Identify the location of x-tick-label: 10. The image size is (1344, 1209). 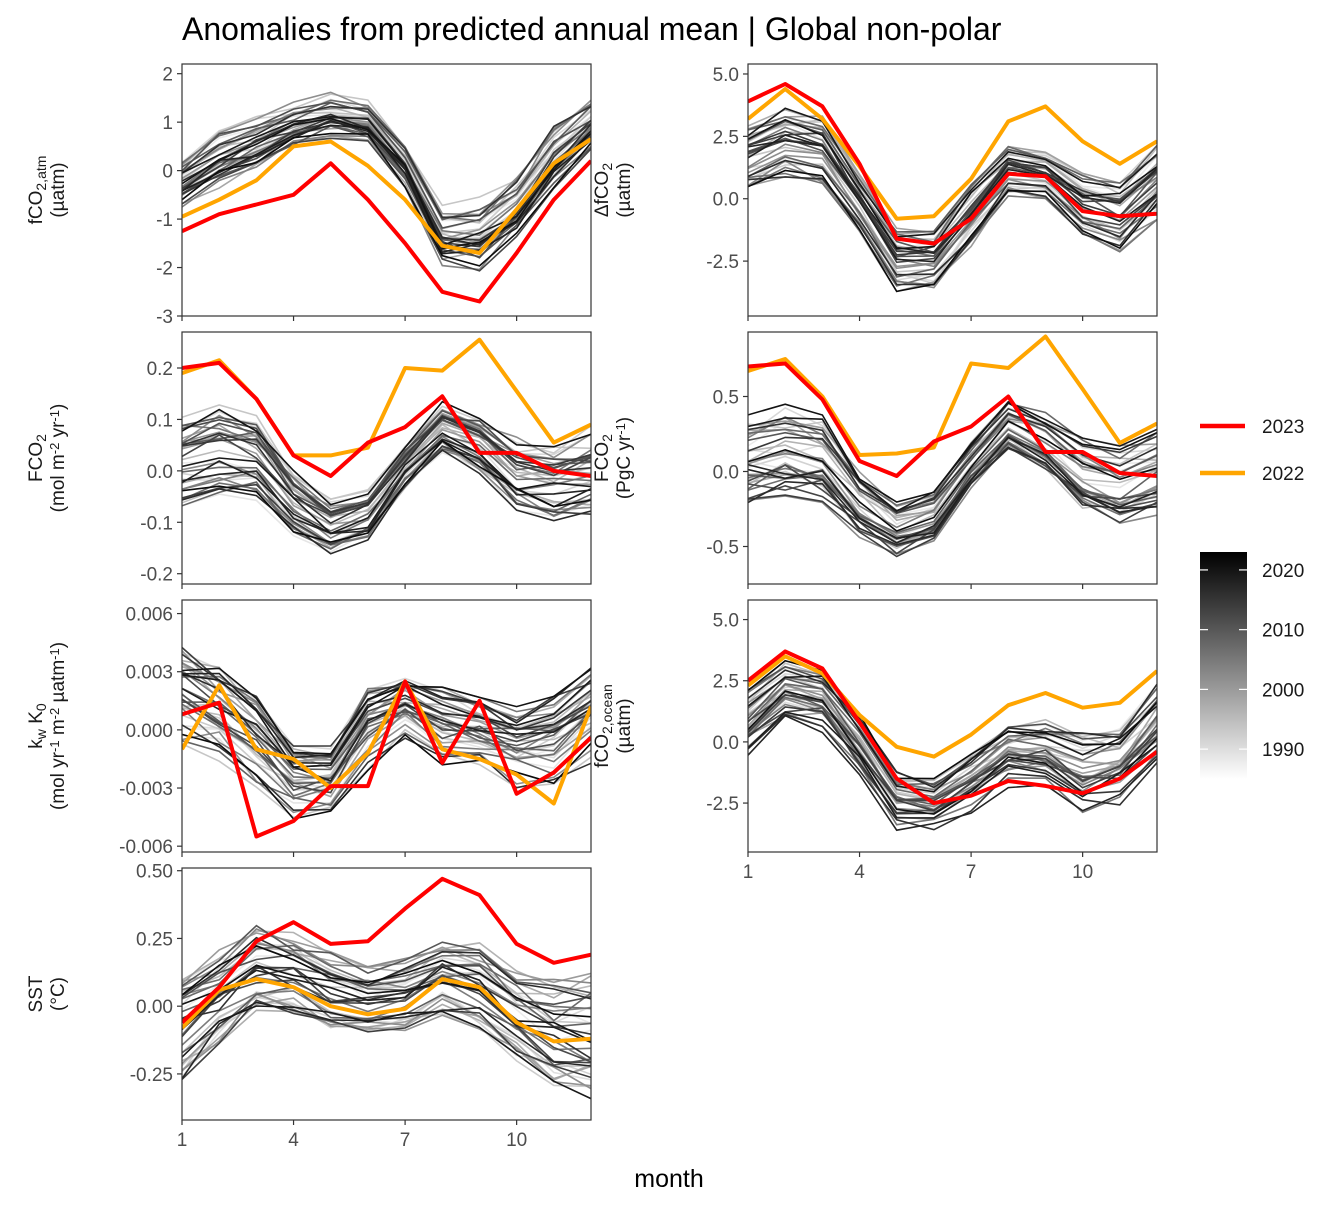
(516, 1140).